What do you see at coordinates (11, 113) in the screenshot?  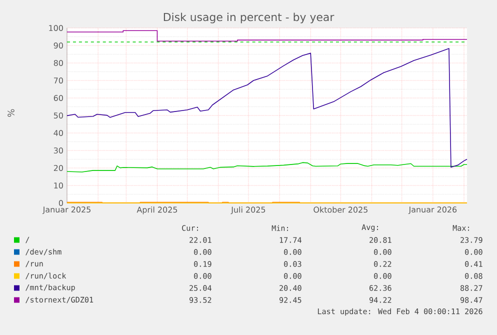 I see `y-axis-title: %` at bounding box center [11, 113].